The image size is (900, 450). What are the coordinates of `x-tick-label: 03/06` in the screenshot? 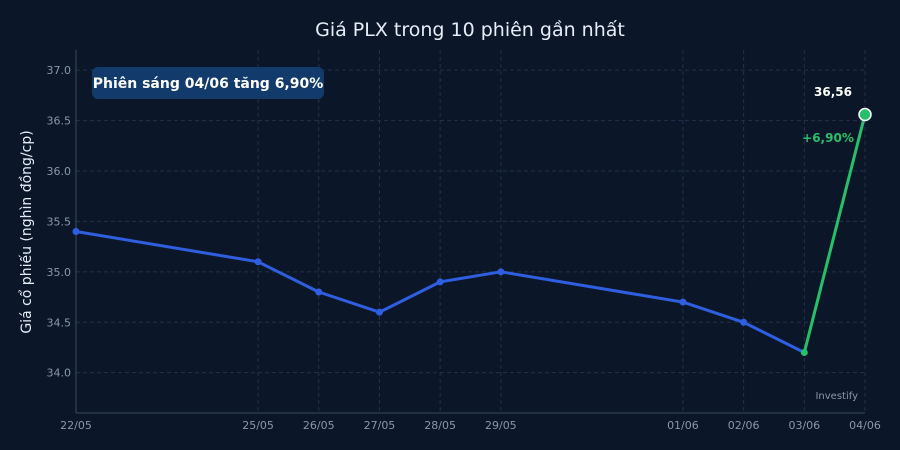 It's located at (804, 425).